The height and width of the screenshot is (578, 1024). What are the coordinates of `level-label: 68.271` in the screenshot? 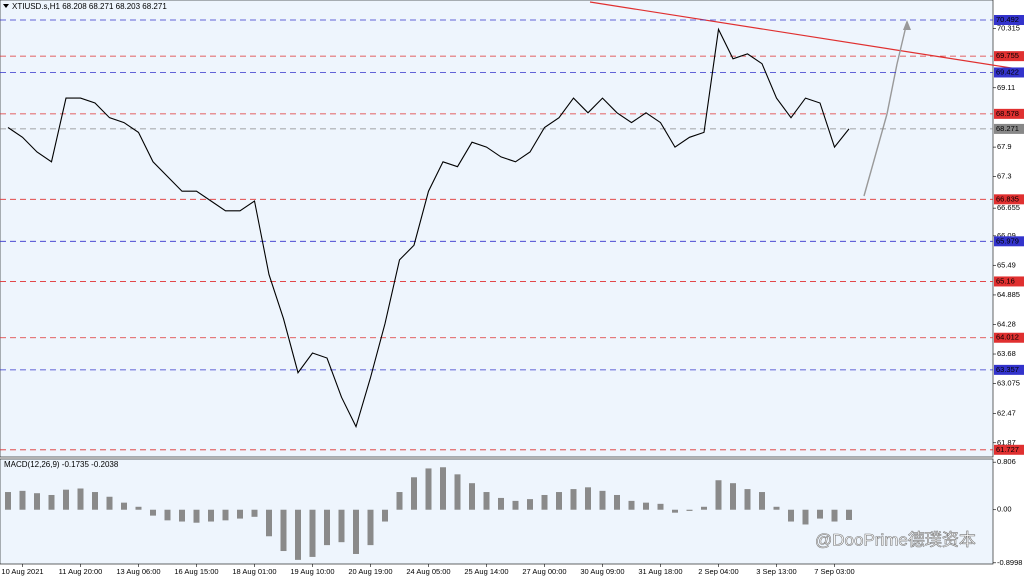 It's located at (1007, 128).